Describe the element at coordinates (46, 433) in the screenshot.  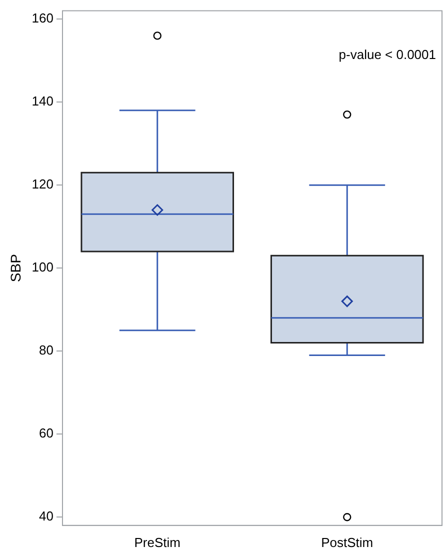
I see `y-tick-label: 60` at that location.